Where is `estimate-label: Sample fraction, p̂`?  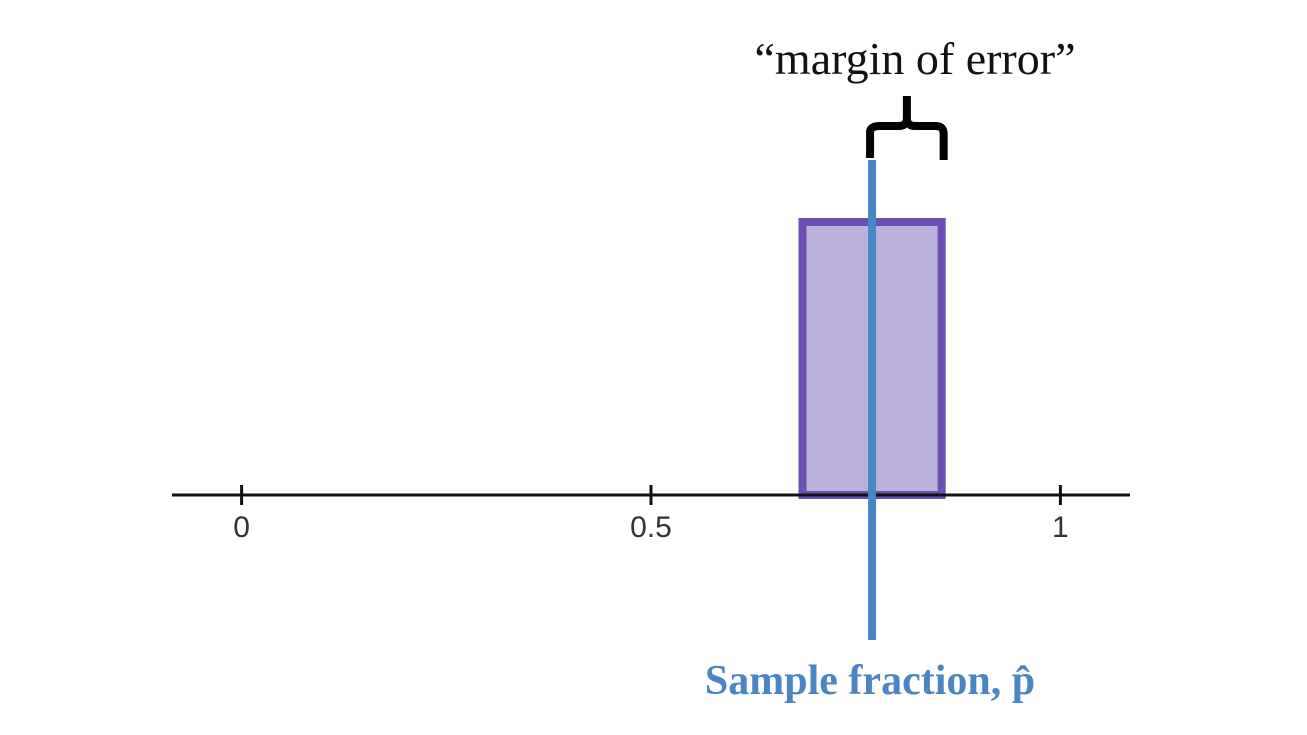
estimate-label: Sample fraction, p̂ is located at coordinates (870, 681).